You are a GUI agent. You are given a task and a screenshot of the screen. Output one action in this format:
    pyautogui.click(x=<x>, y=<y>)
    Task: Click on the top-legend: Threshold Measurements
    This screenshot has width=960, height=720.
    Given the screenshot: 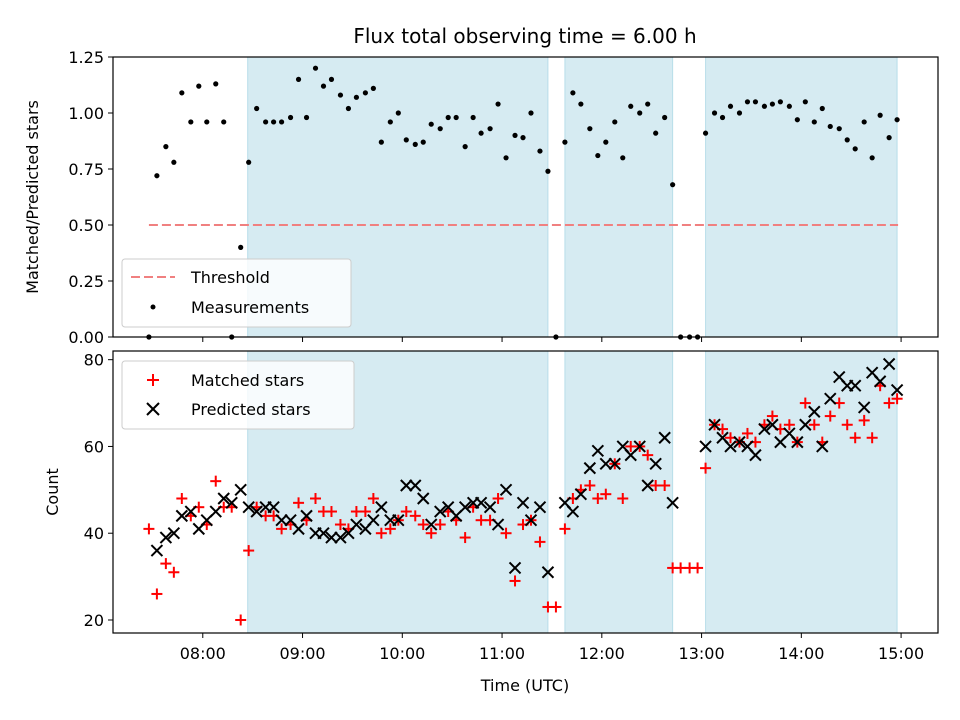 What is the action you would take?
    pyautogui.click(x=236, y=293)
    